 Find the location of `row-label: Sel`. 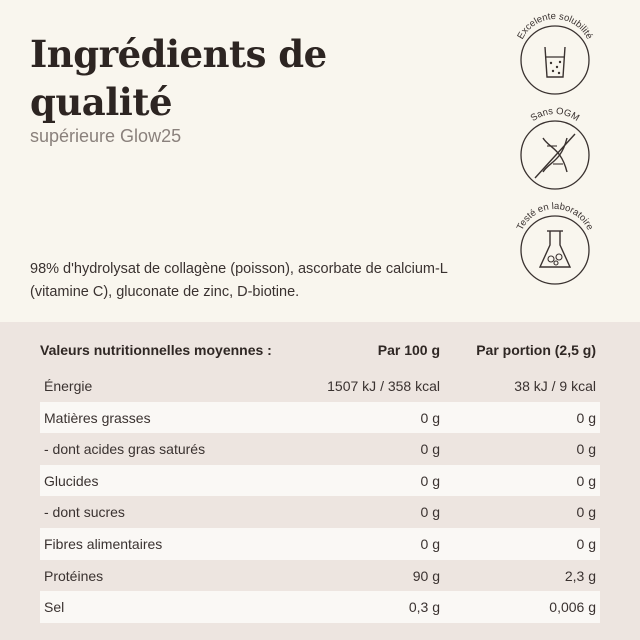

row-label: Sel is located at coordinates (54, 607).